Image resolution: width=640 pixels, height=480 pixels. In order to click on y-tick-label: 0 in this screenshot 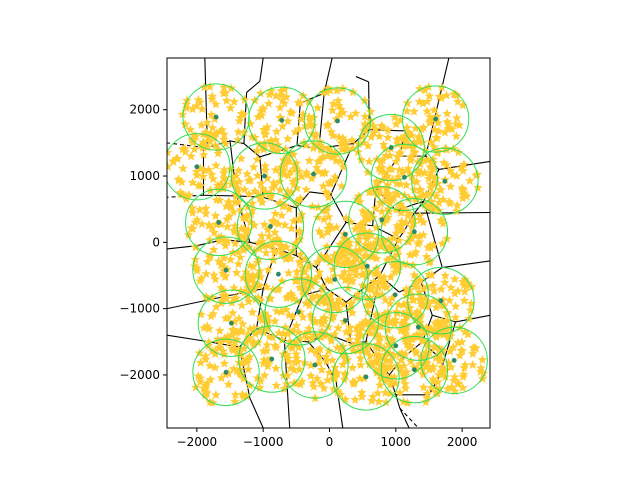, I will do `click(156, 242)`.